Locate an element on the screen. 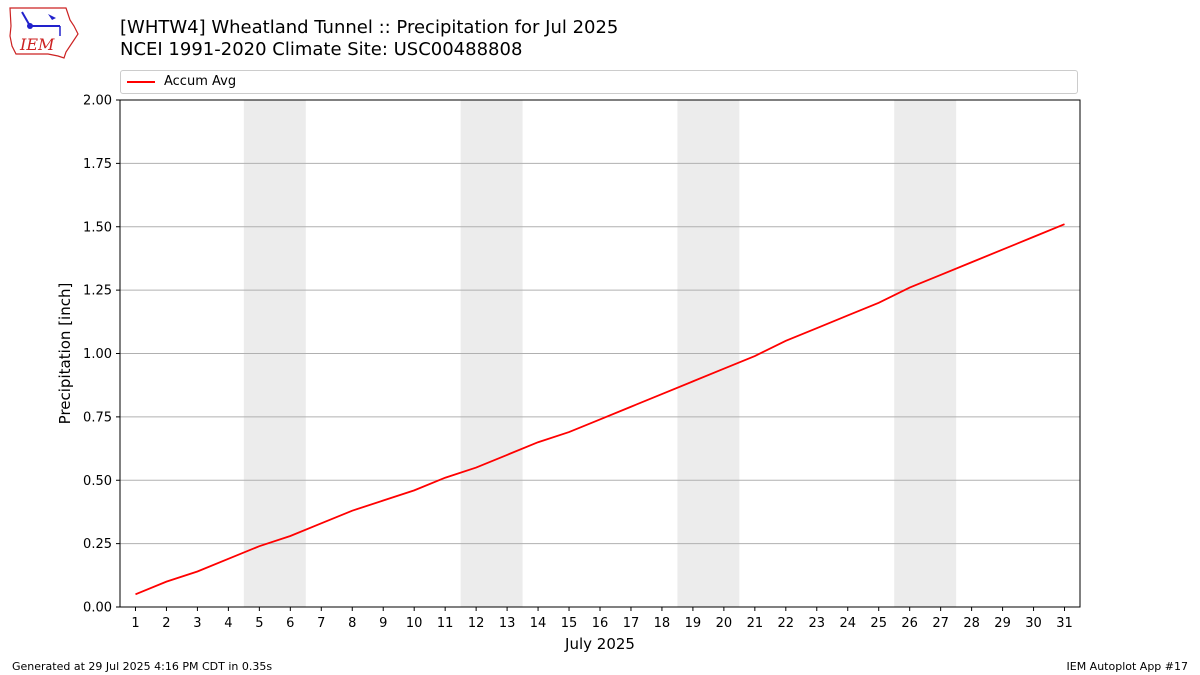 This screenshot has height=675, width=1200. x-tick-label: 30 is located at coordinates (1033, 623).